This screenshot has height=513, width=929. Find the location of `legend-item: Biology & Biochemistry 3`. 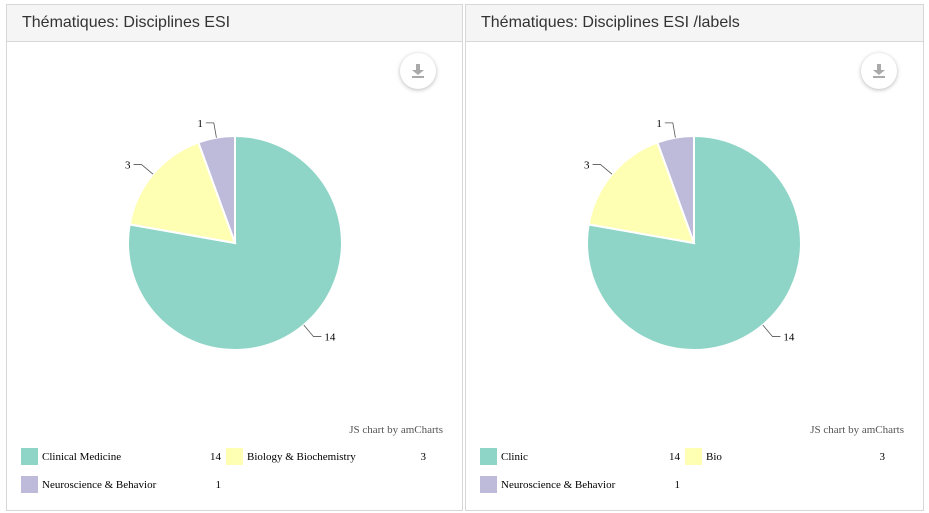

legend-item: Biology & Biochemistry 3 is located at coordinates (326, 457).